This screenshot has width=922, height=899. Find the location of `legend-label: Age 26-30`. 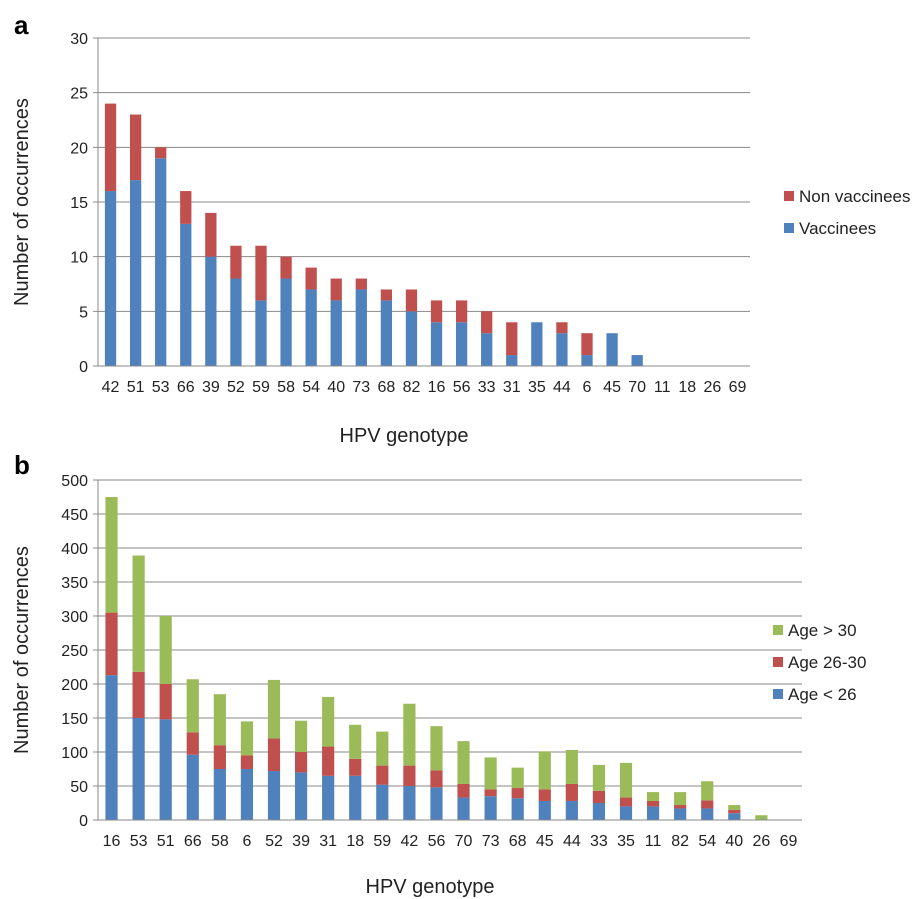

legend-label: Age 26-30 is located at coordinates (827, 662).